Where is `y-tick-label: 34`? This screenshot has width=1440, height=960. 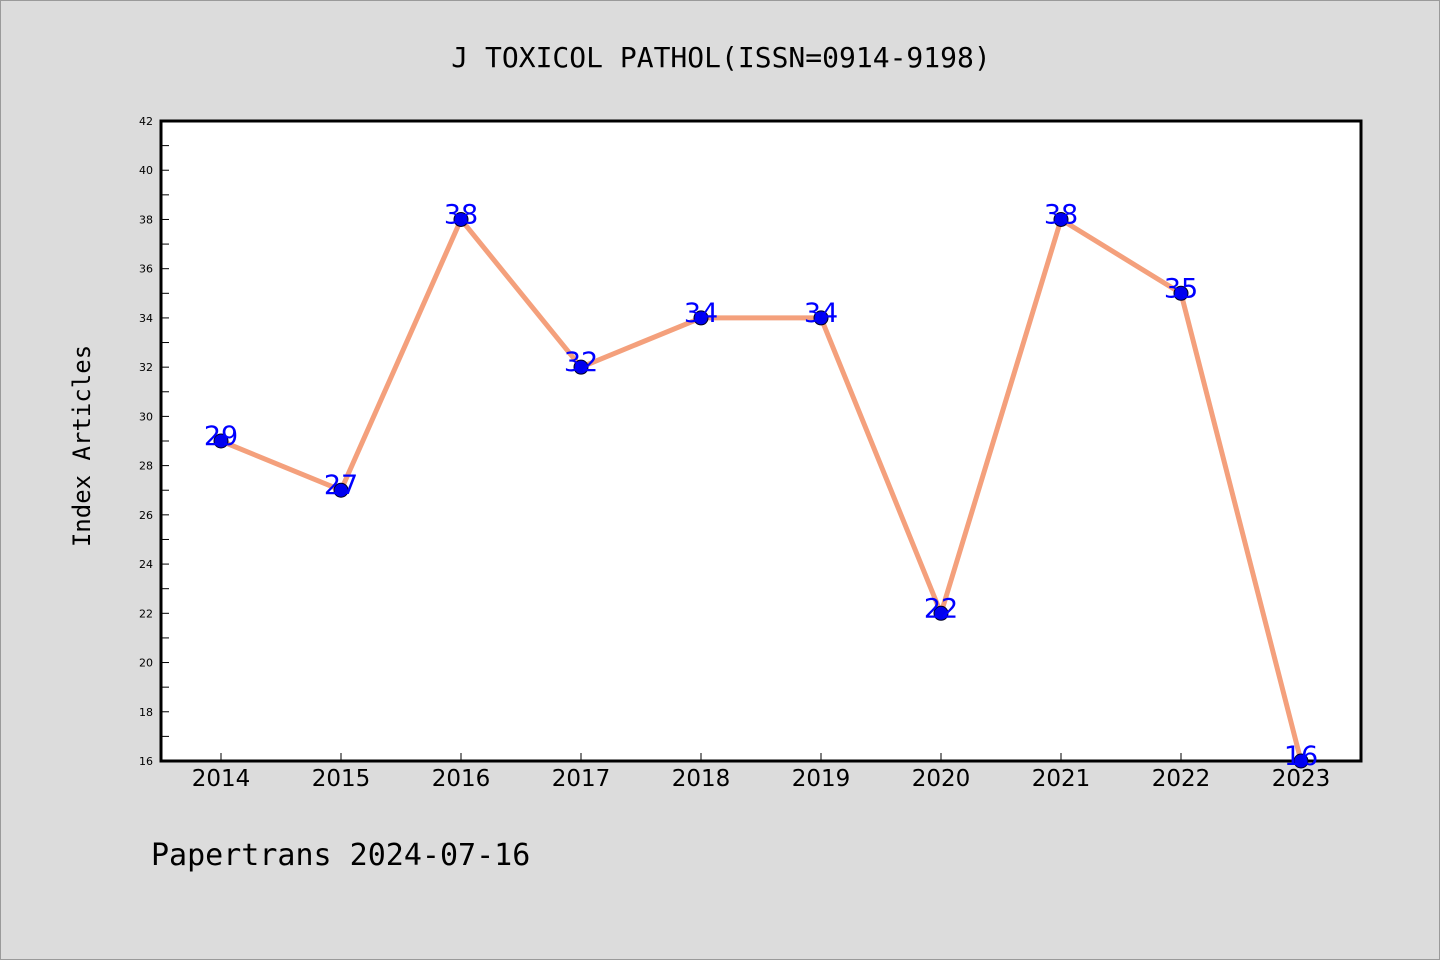
y-tick-label: 34 is located at coordinates (146, 318).